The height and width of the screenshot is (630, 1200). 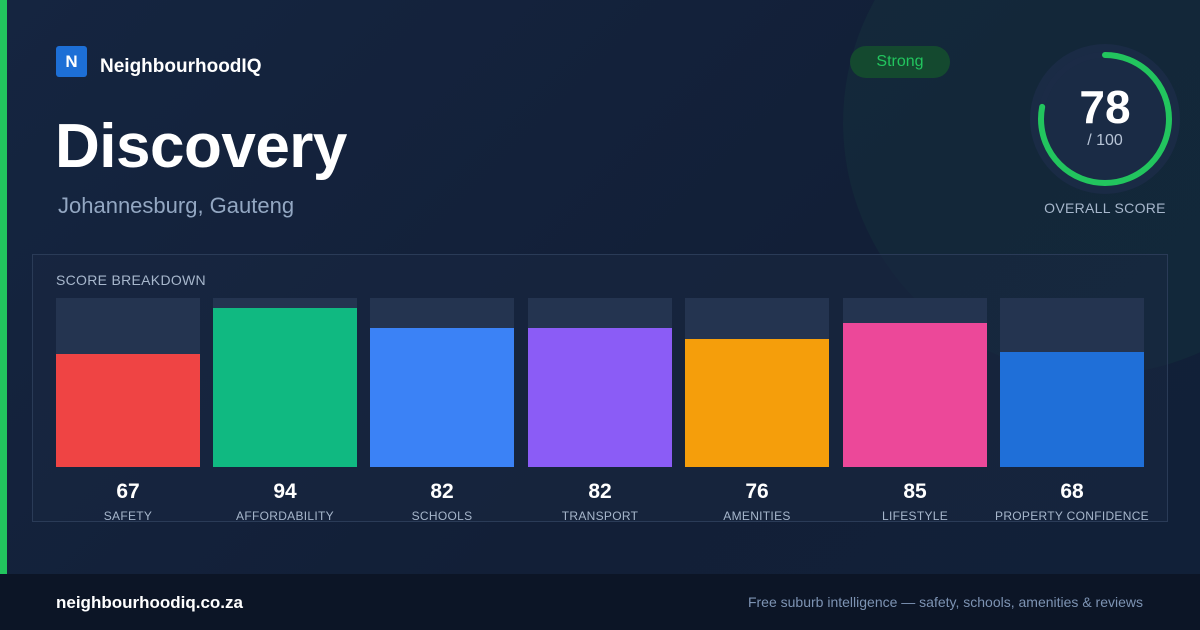 I want to click on category-label: TRANSPORT, so click(x=600, y=516).